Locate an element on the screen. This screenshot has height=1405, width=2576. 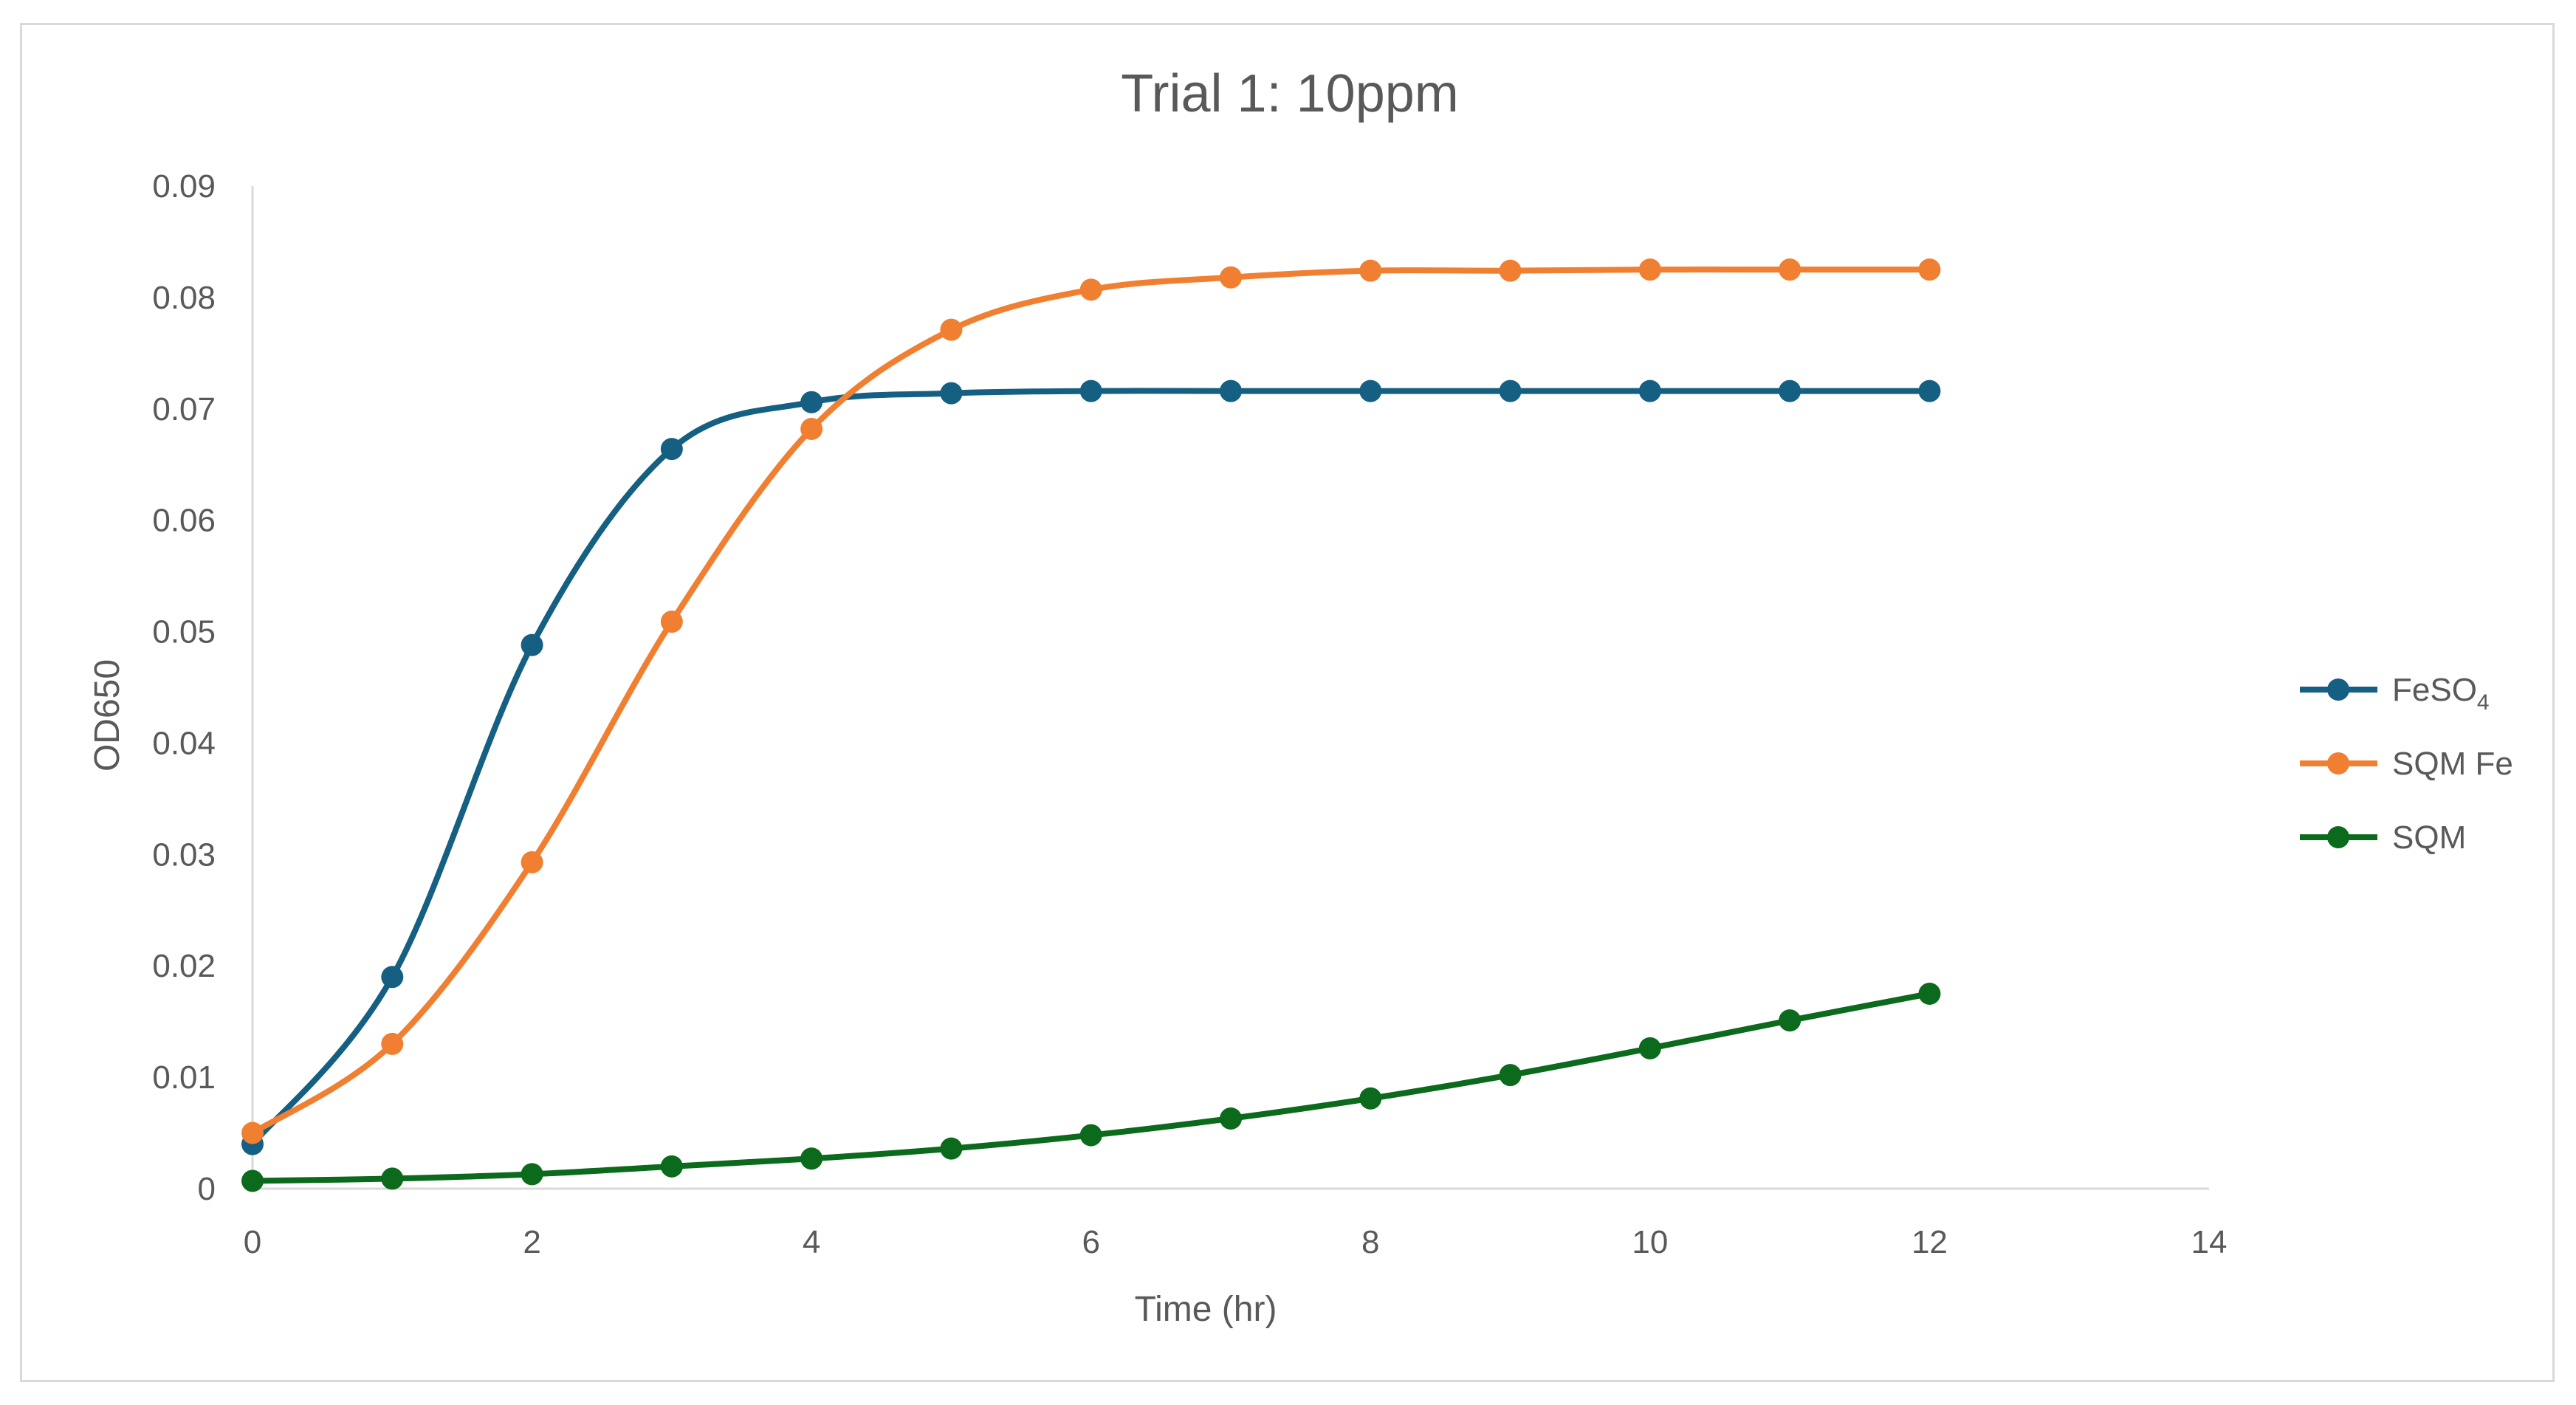
legend-label-subscript: 4 is located at coordinates (2483, 703).